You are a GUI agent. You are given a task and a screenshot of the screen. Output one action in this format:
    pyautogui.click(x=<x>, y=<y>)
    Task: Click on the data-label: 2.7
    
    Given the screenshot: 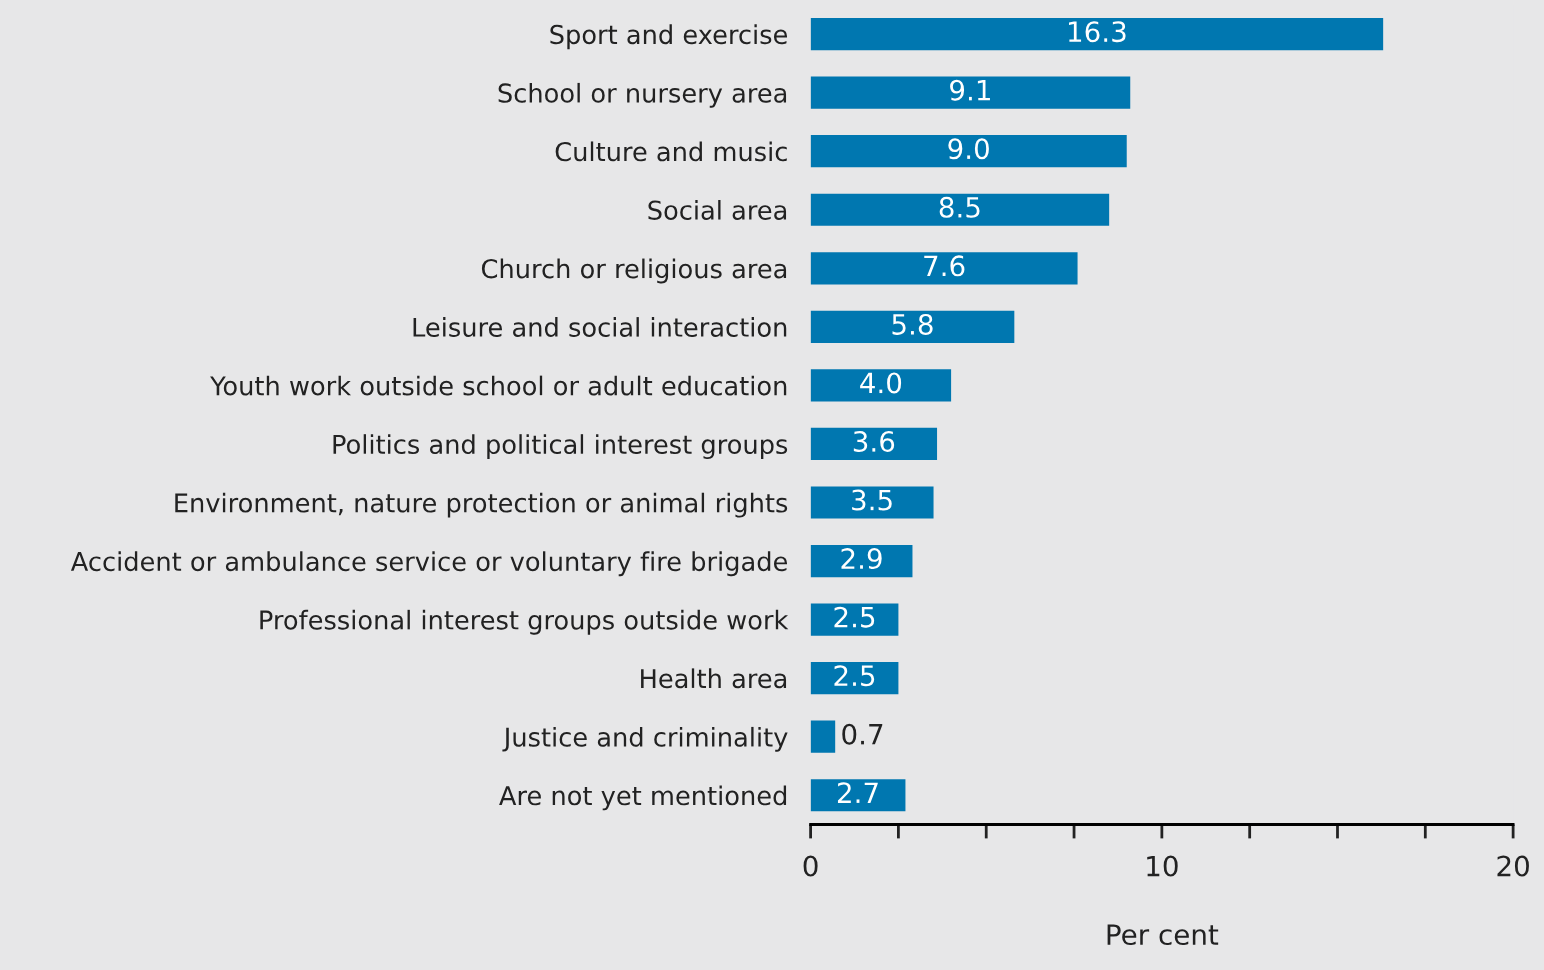 What is the action you would take?
    pyautogui.click(x=857, y=792)
    